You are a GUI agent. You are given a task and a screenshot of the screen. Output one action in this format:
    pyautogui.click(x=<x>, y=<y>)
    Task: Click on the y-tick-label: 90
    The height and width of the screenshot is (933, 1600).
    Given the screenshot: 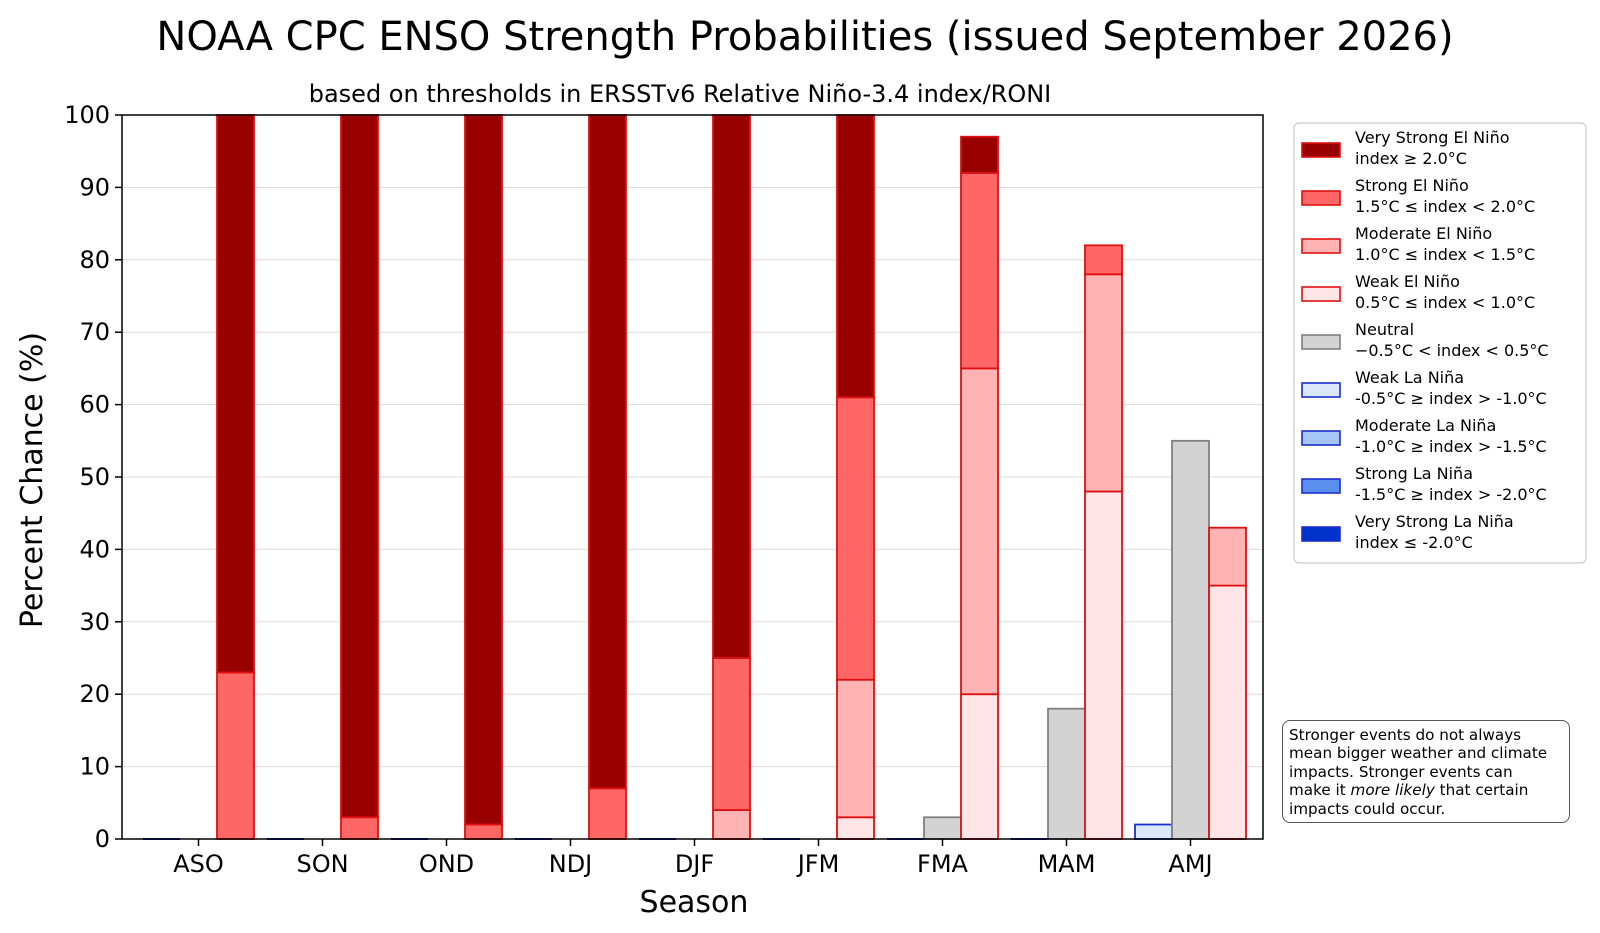 What is the action you would take?
    pyautogui.click(x=94, y=187)
    